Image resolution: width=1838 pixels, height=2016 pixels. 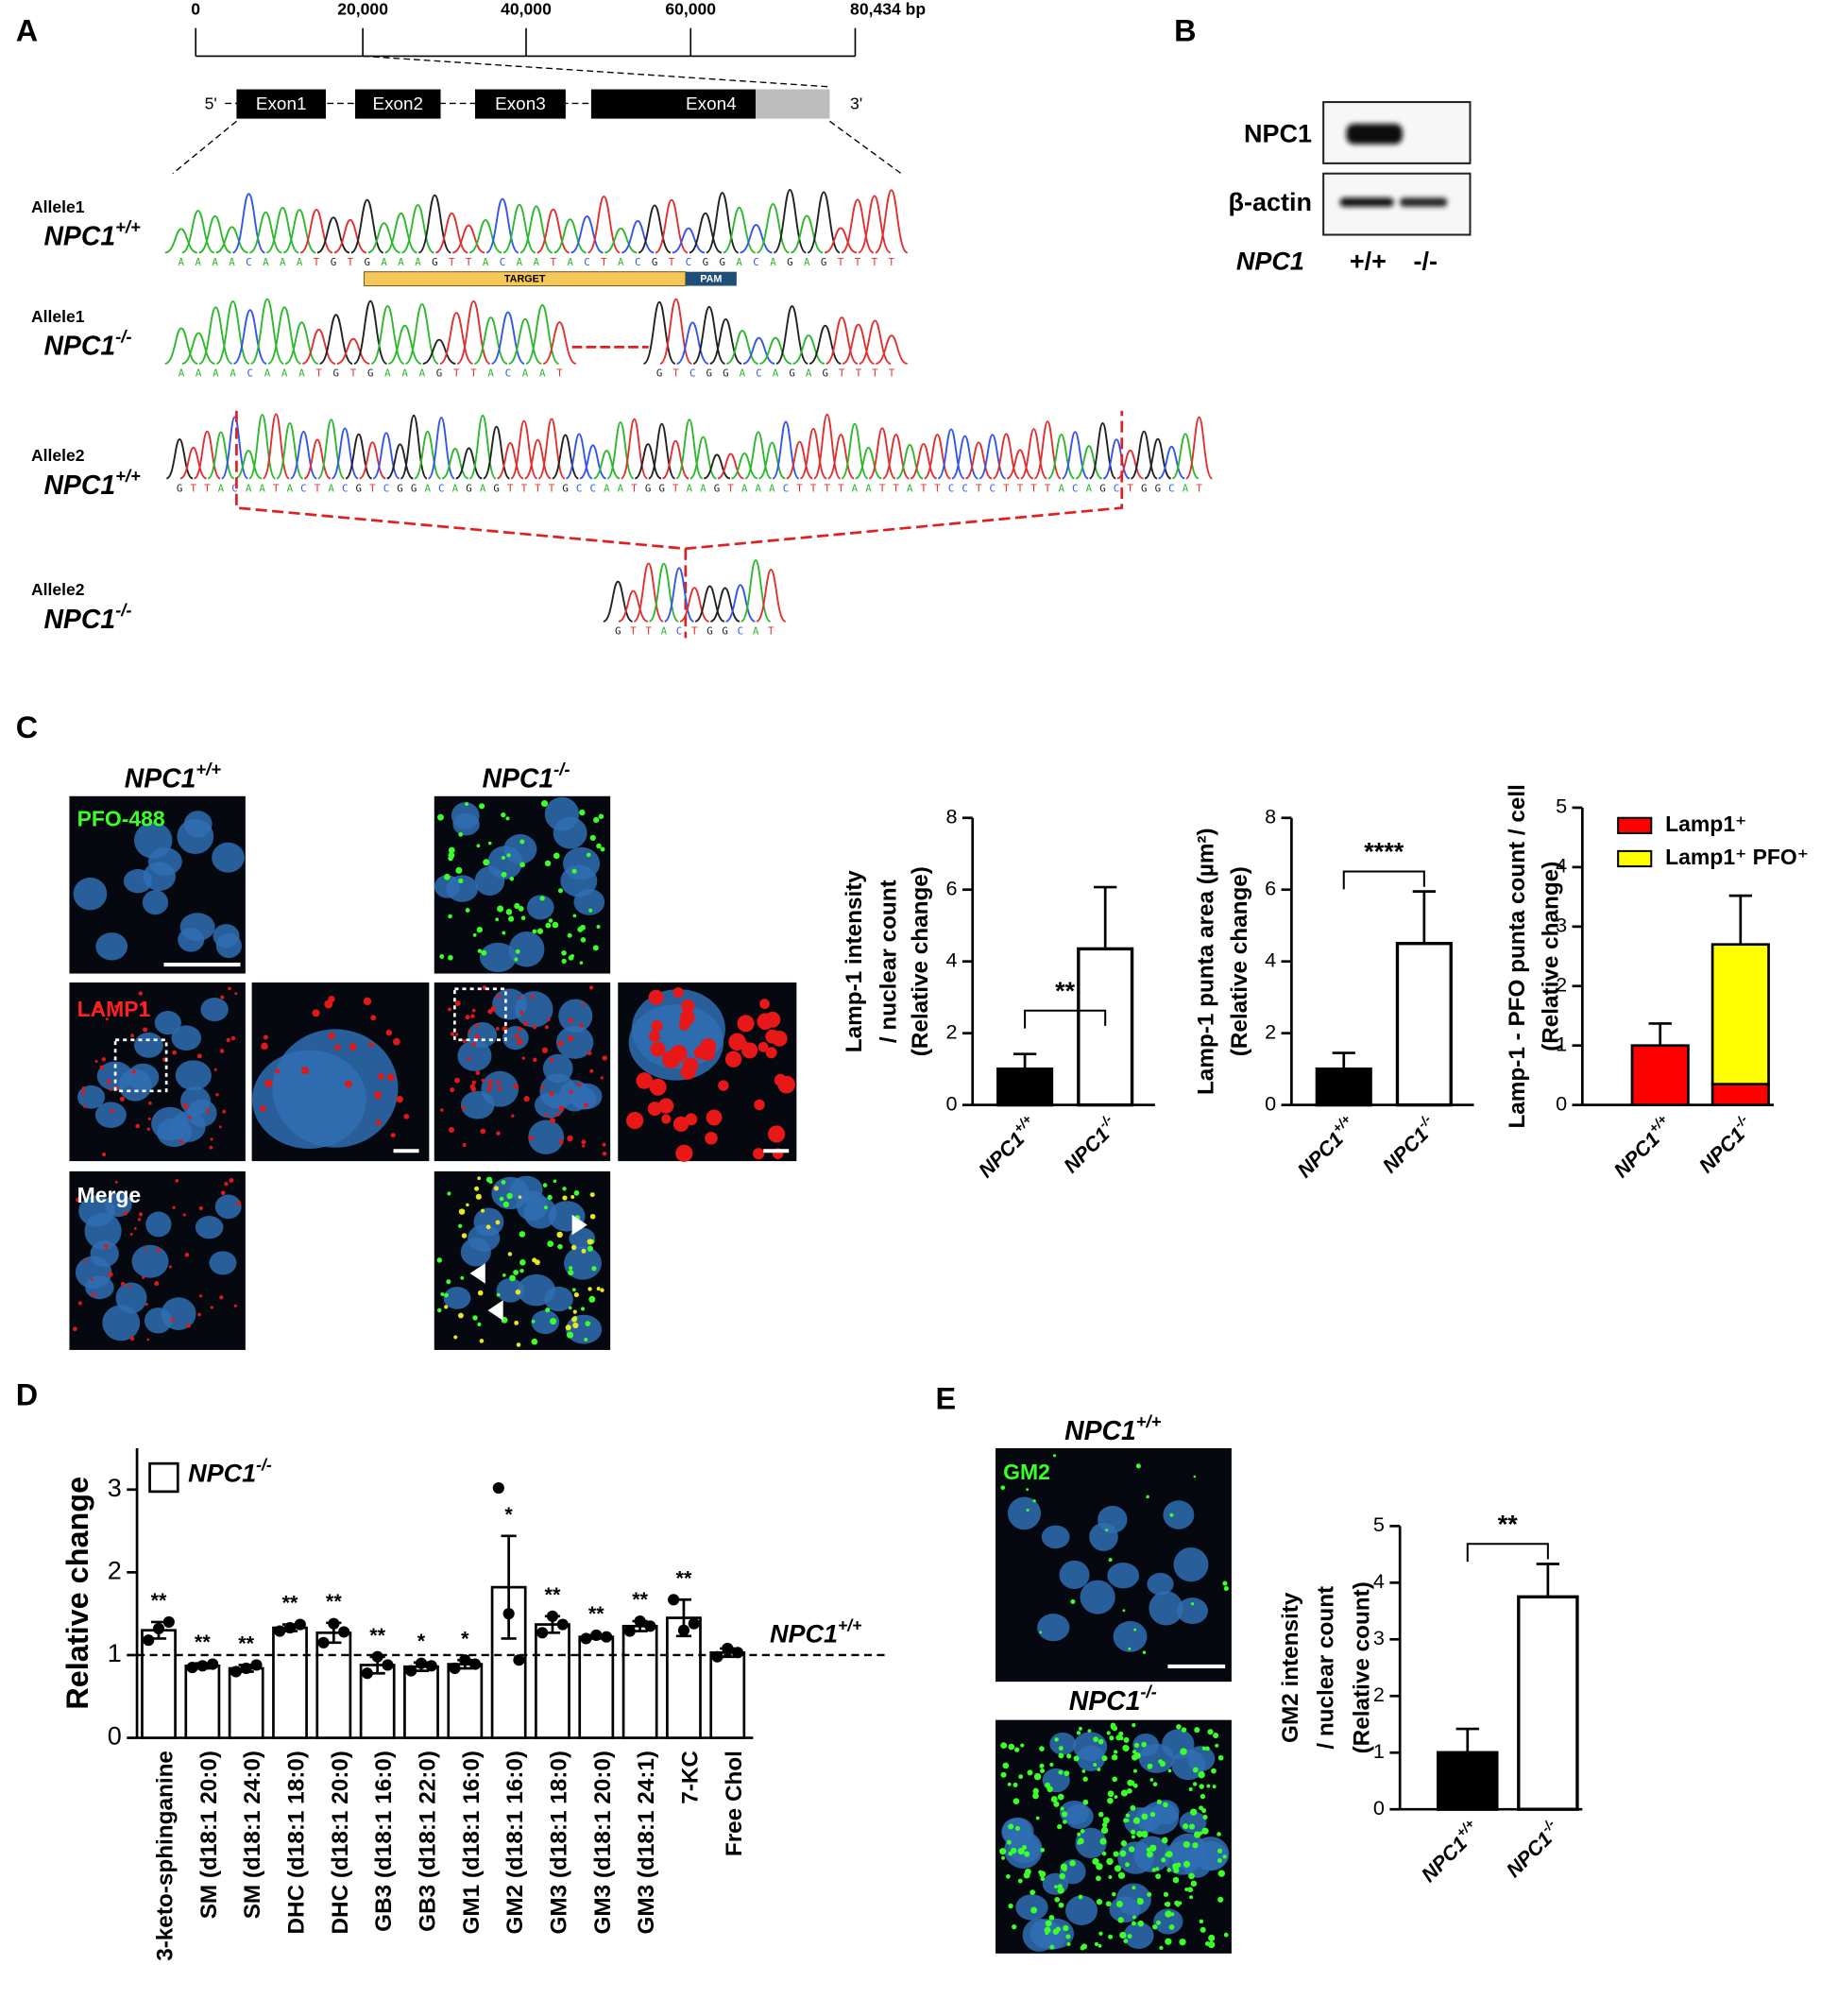 I want to click on micrograph, so click(x=157, y=1260).